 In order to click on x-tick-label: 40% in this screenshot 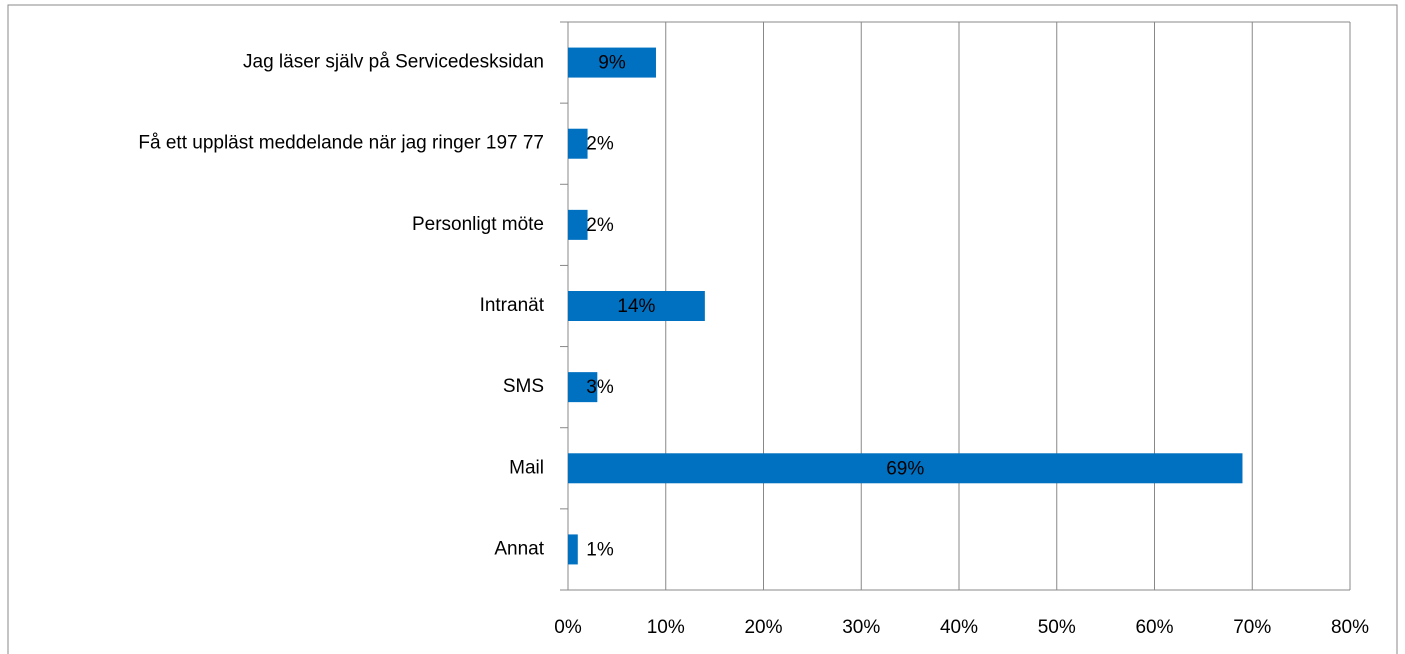, I will do `click(959, 627)`.